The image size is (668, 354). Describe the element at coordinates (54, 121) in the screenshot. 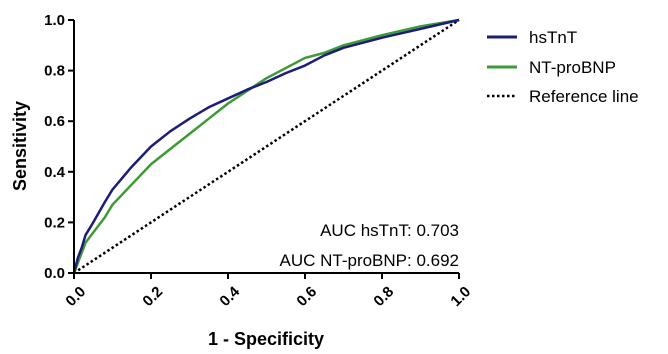

I see `y-tick-label: 0.6` at that location.